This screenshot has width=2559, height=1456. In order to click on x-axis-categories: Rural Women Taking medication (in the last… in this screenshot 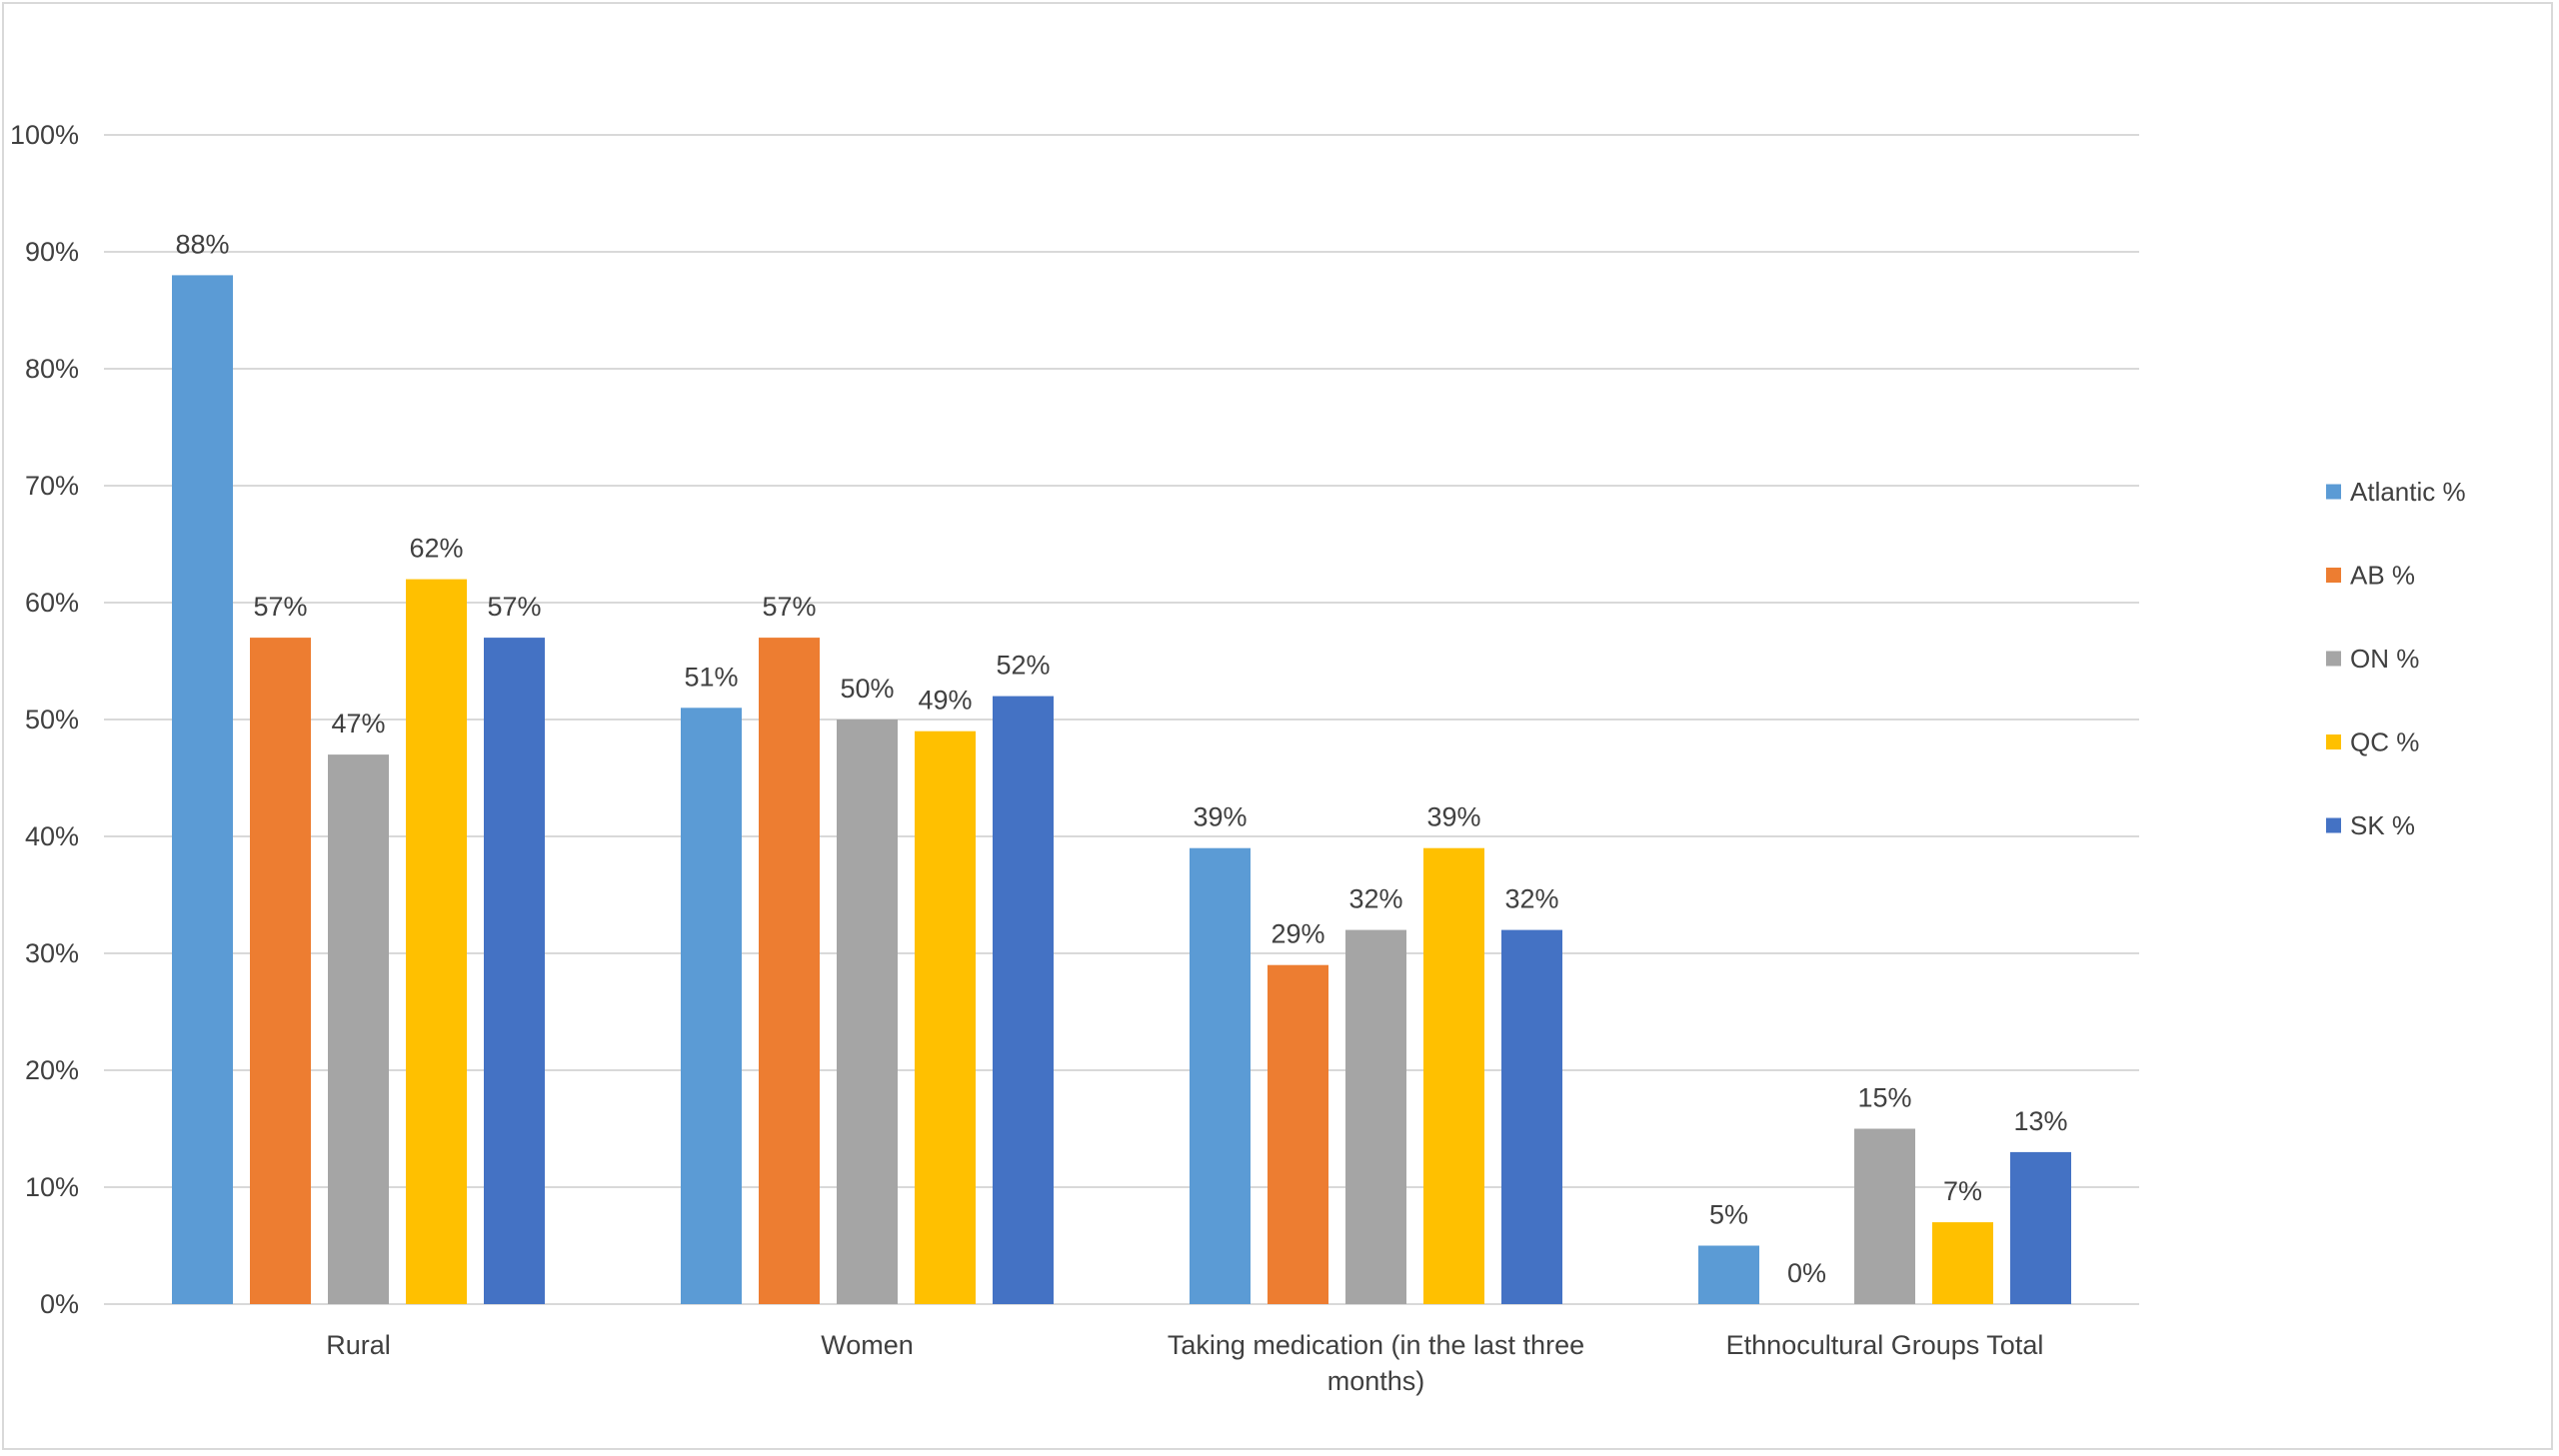, I will do `click(1184, 1363)`.